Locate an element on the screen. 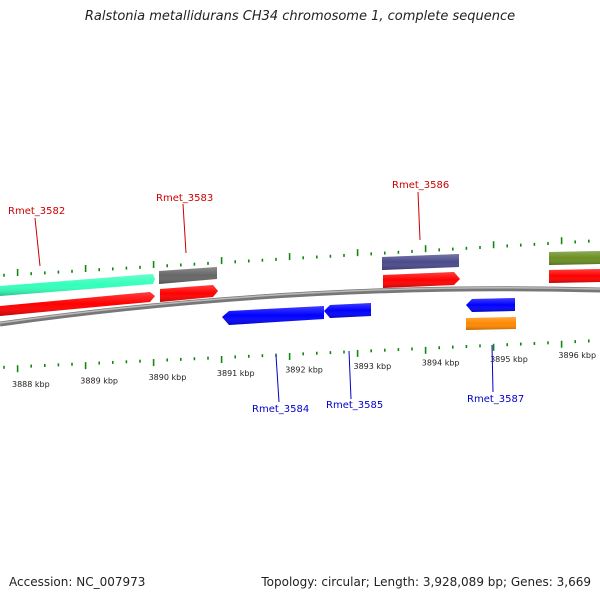  scale-label: 3888 kbp is located at coordinates (31, 384).